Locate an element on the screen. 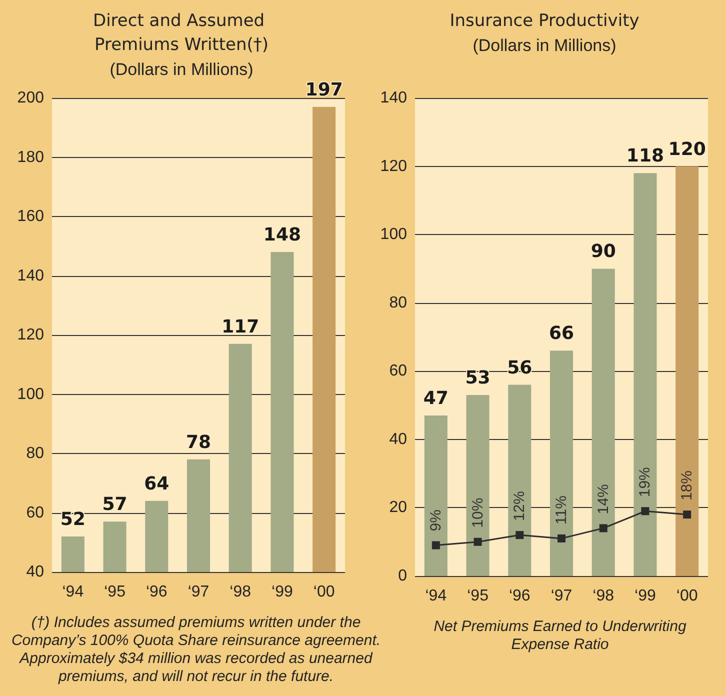 The image size is (726, 696). data-label: 19% is located at coordinates (645, 482).